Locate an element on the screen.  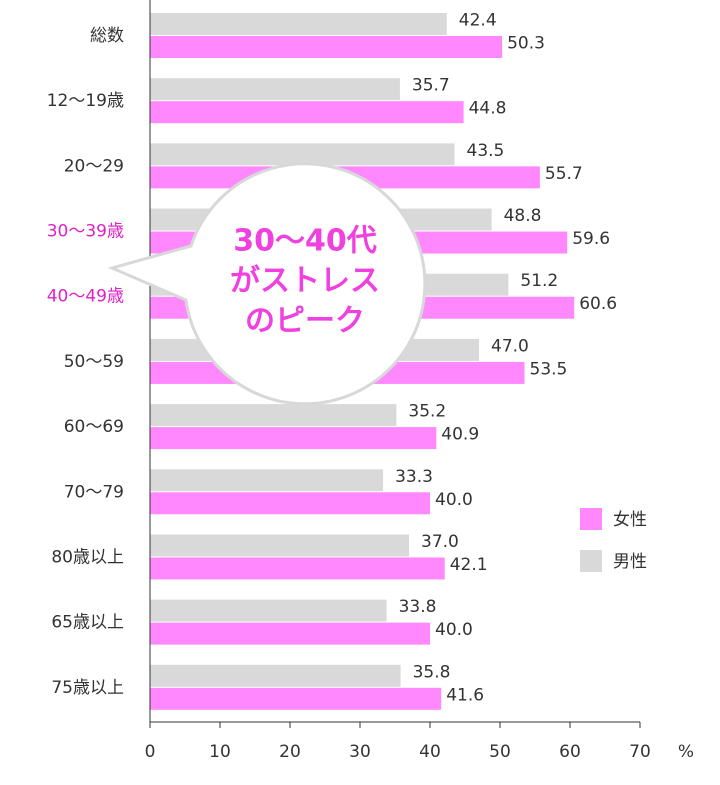
x-tick-label: 70 is located at coordinates (640, 752).